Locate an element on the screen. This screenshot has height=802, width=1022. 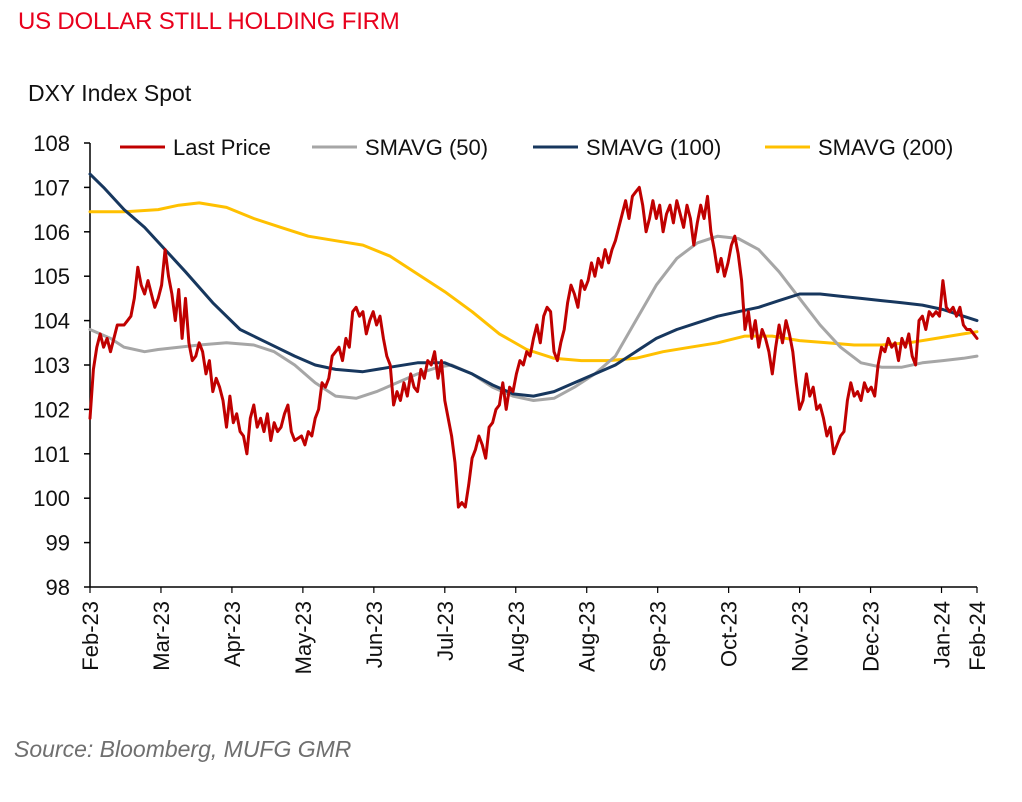
legend-label: Last Price is located at coordinates (222, 147).